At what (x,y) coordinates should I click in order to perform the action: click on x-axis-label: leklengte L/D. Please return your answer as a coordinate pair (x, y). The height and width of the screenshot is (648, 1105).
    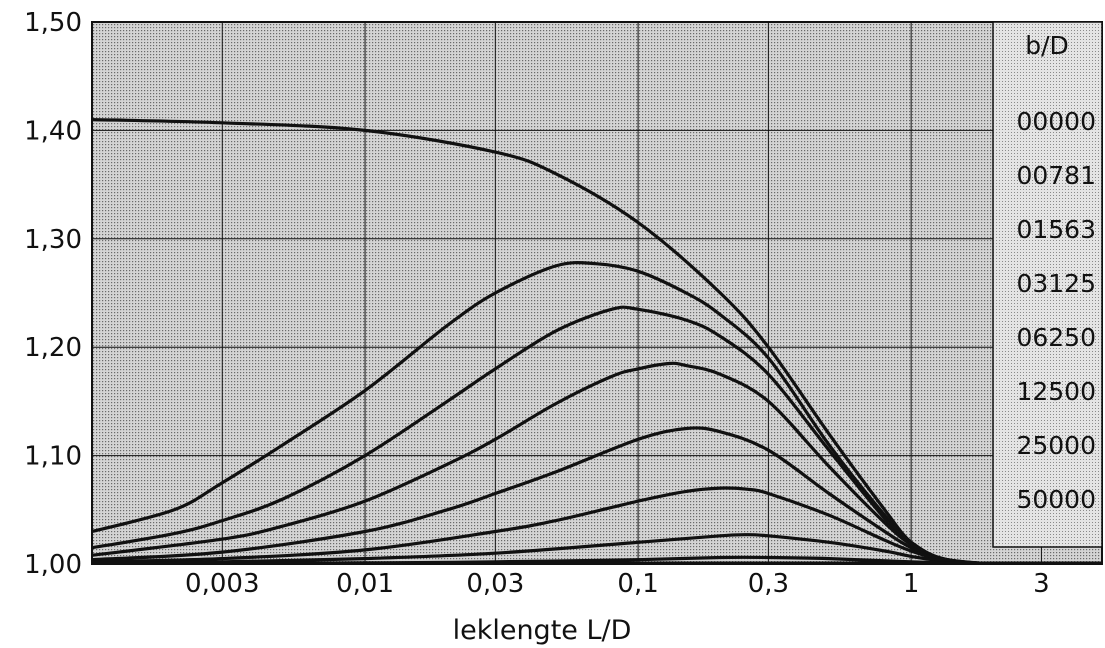
    Looking at the image, I should click on (542, 630).